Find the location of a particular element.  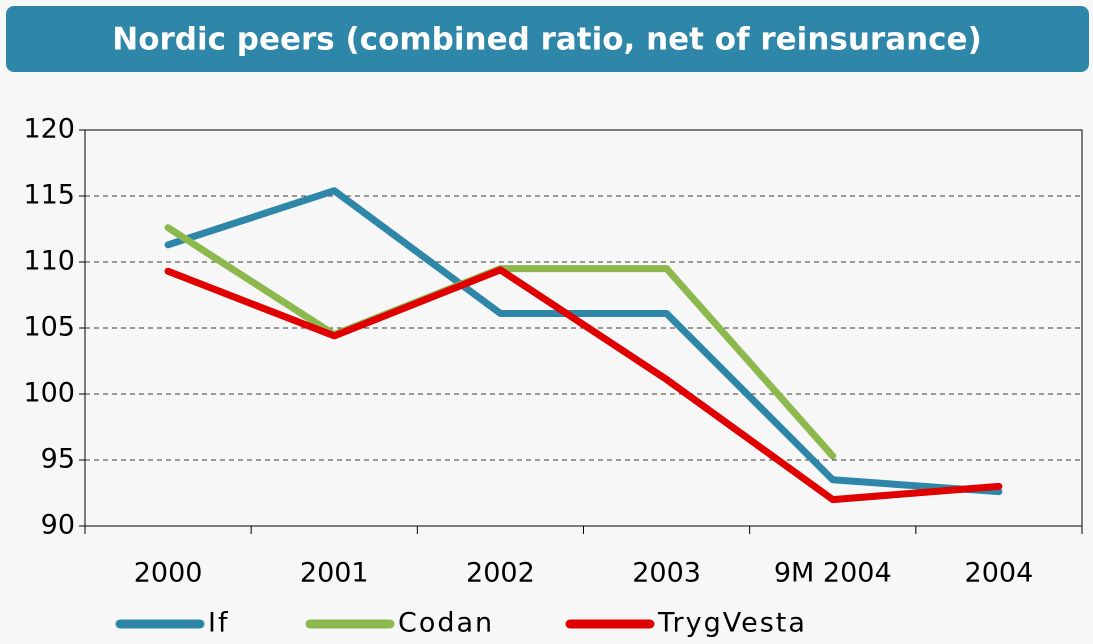

y-tick-label: 105 is located at coordinates (49, 327).